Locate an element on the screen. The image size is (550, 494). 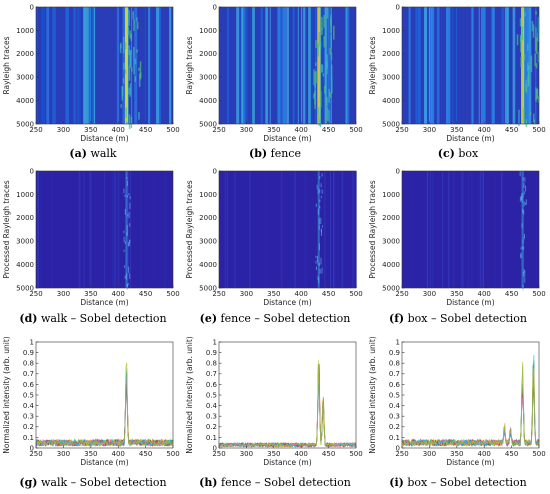
caption-d-label: (d) is located at coordinates (28, 318).